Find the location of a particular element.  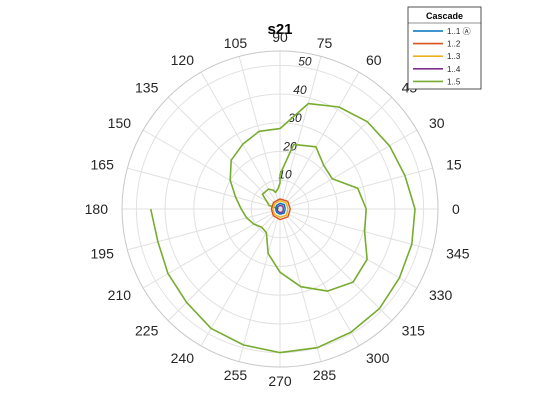

legend-entry-label: 1..5 is located at coordinates (454, 81).